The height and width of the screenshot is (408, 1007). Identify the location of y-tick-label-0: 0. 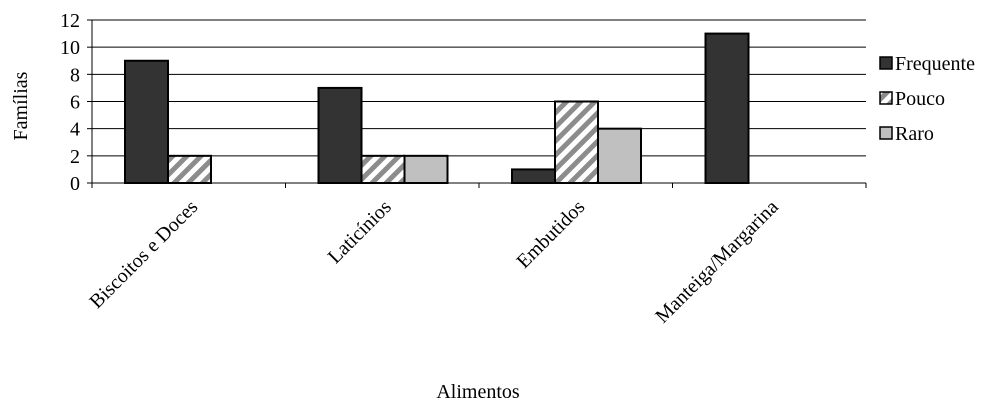
(75, 184).